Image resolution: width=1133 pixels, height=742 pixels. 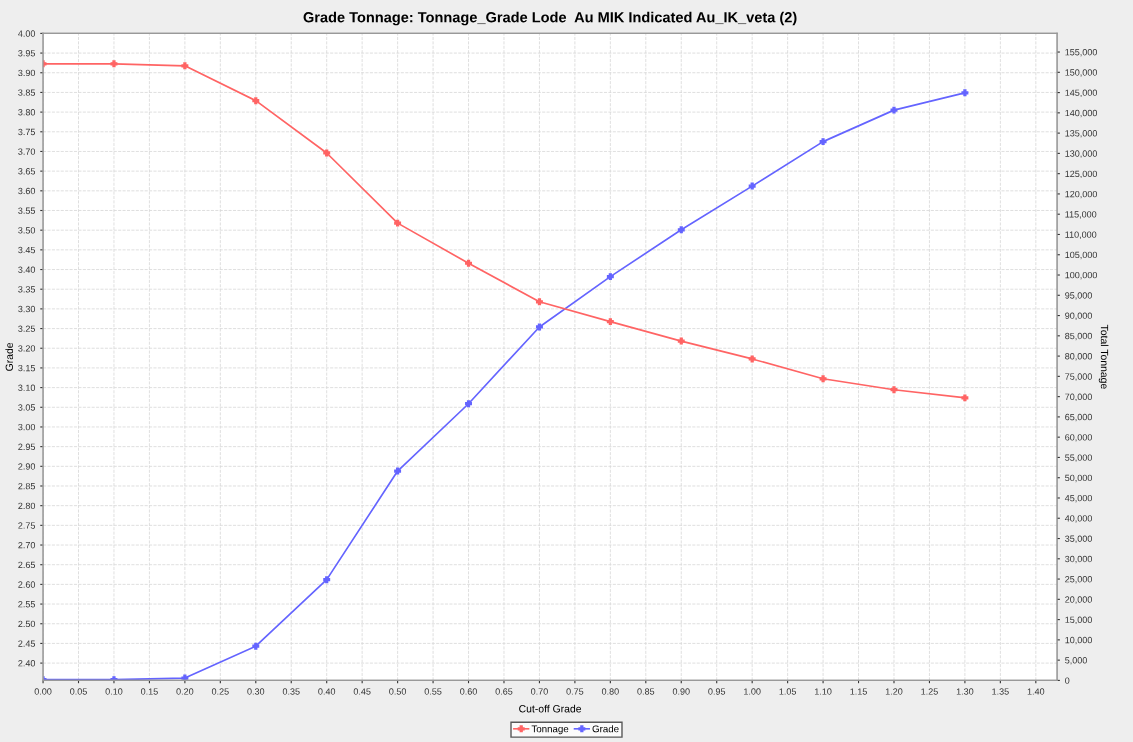 I want to click on y-tick-label: 2.85, so click(x=27, y=486).